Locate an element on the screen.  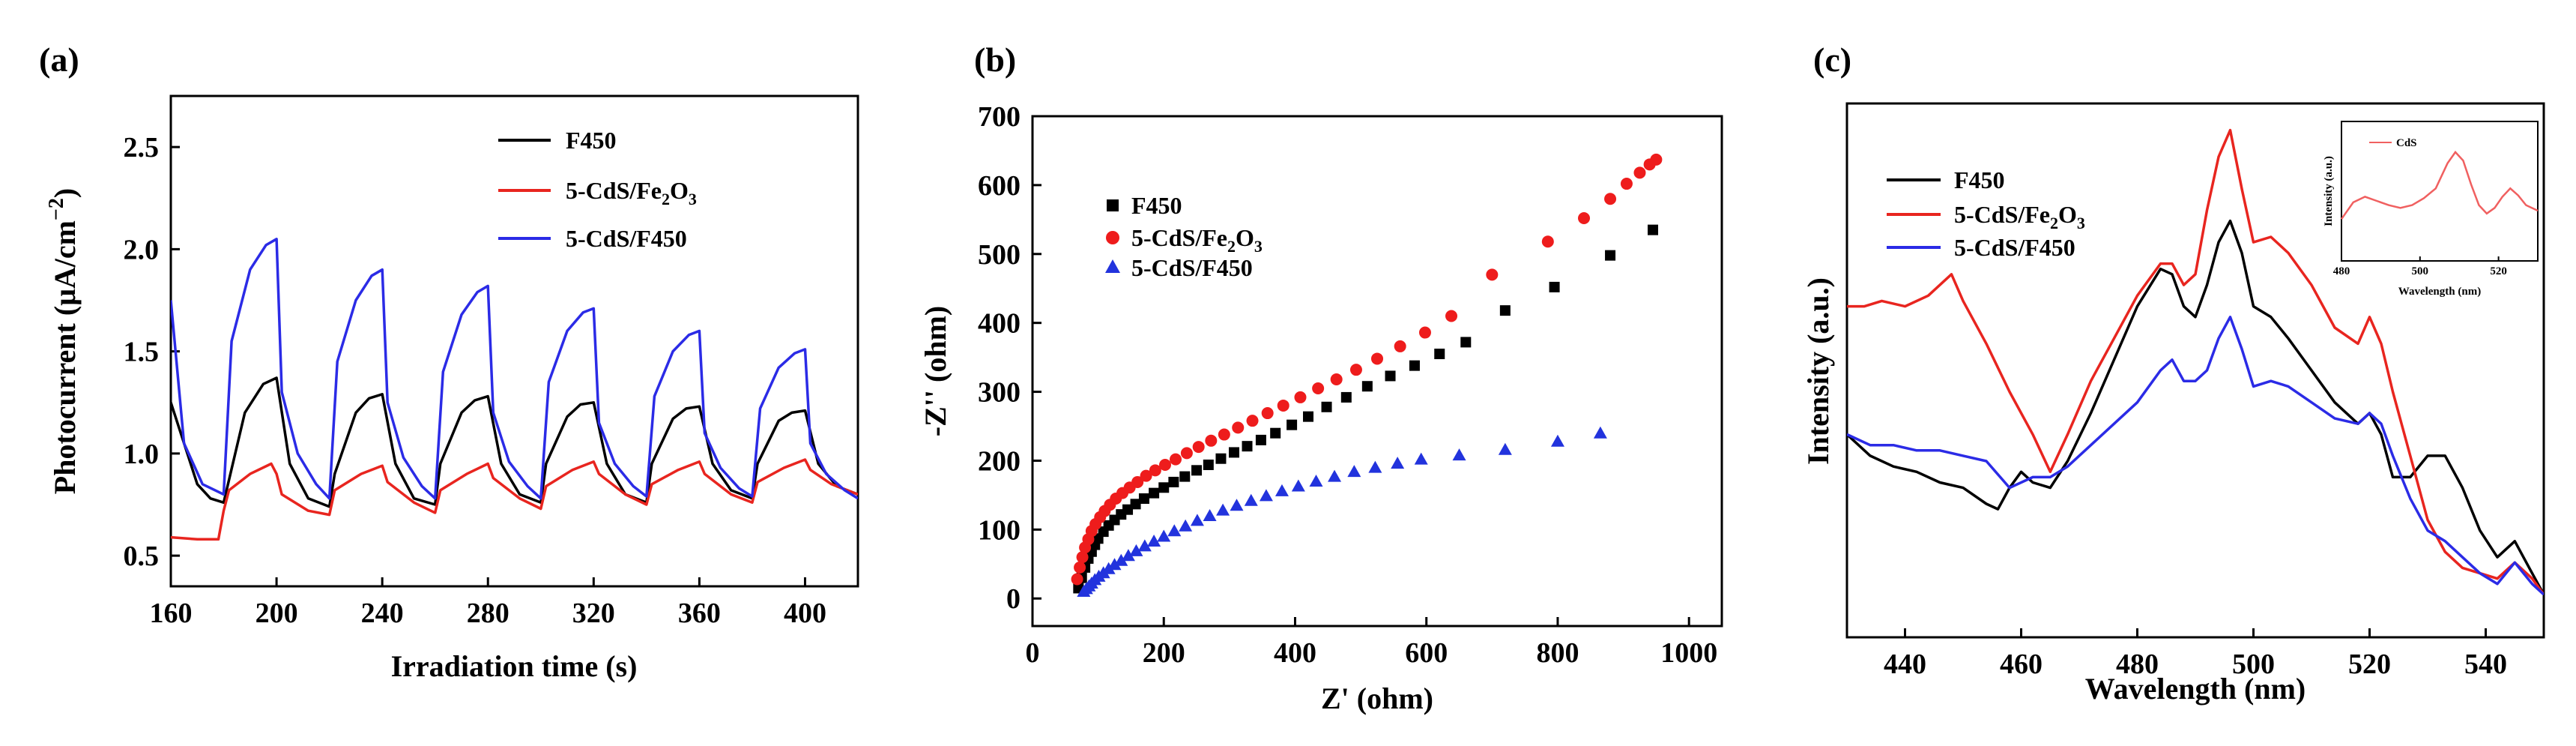
inset-x-tick-label-480: 480 is located at coordinates (2341, 271).